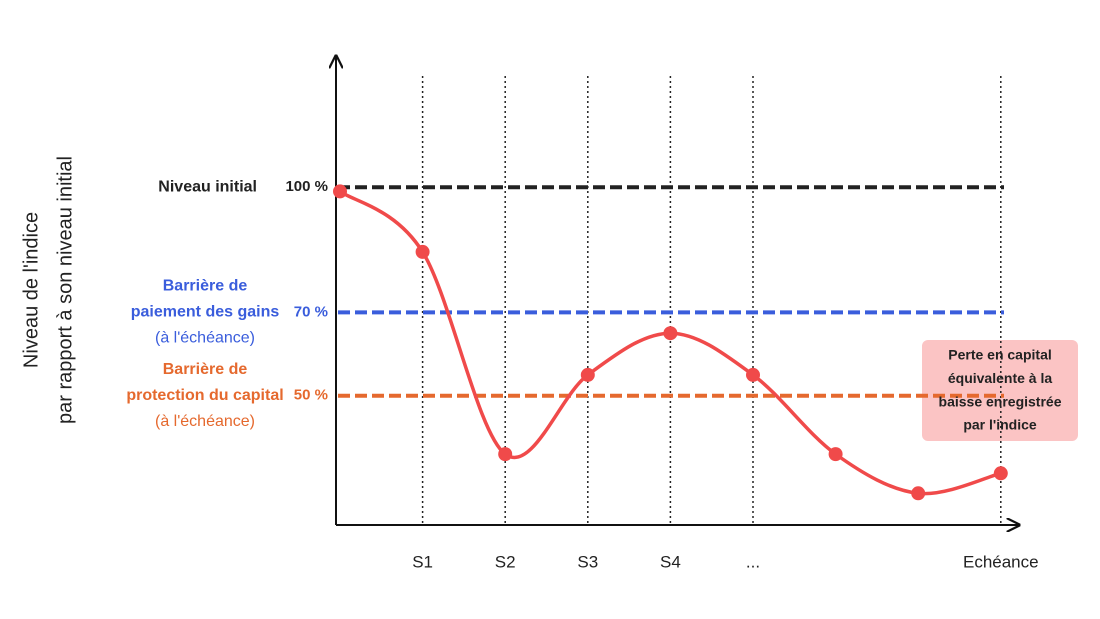 Image resolution: width=1100 pixels, height=619 pixels. I want to click on y-axis-label: par rapport à son niveau initial, so click(65, 290).